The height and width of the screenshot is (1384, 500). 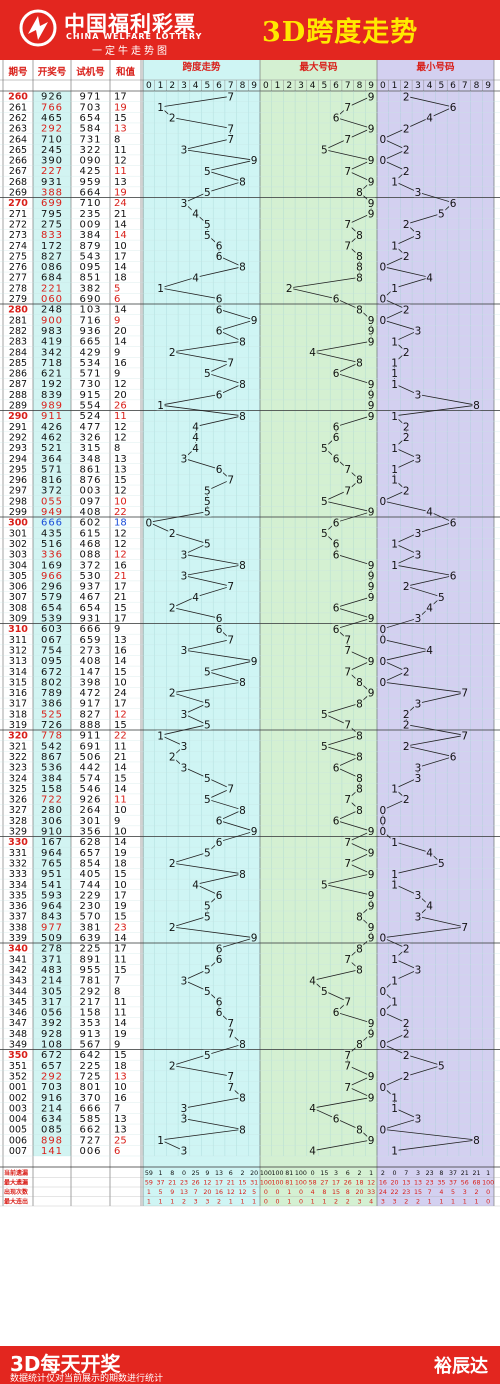 I want to click on sum-cell: 14, so click(x=120, y=938).